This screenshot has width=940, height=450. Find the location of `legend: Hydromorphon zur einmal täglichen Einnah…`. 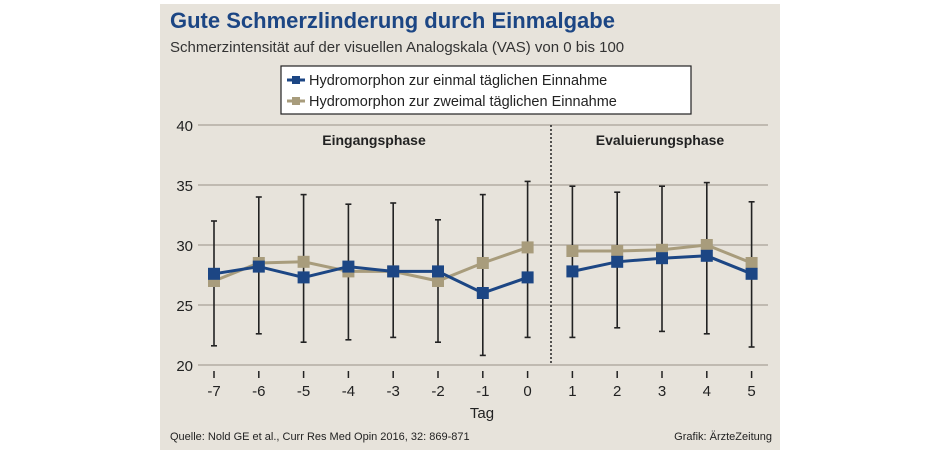

legend: Hydromorphon zur einmal täglichen Einnah… is located at coordinates (486, 90).